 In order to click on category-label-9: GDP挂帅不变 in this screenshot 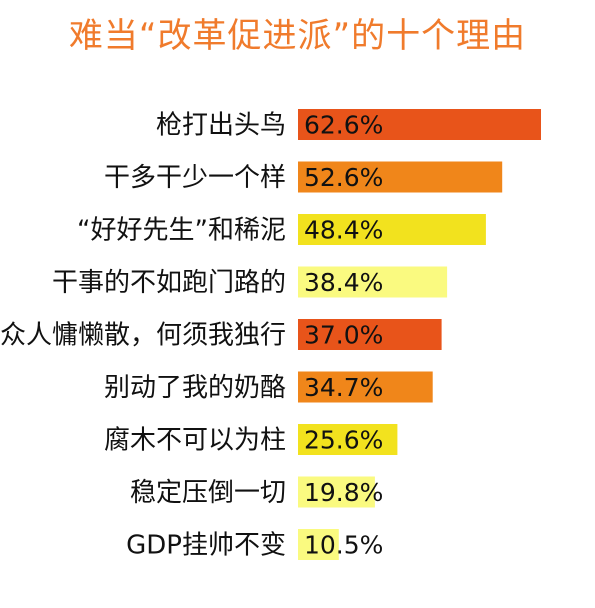, I will do `click(206, 546)`.